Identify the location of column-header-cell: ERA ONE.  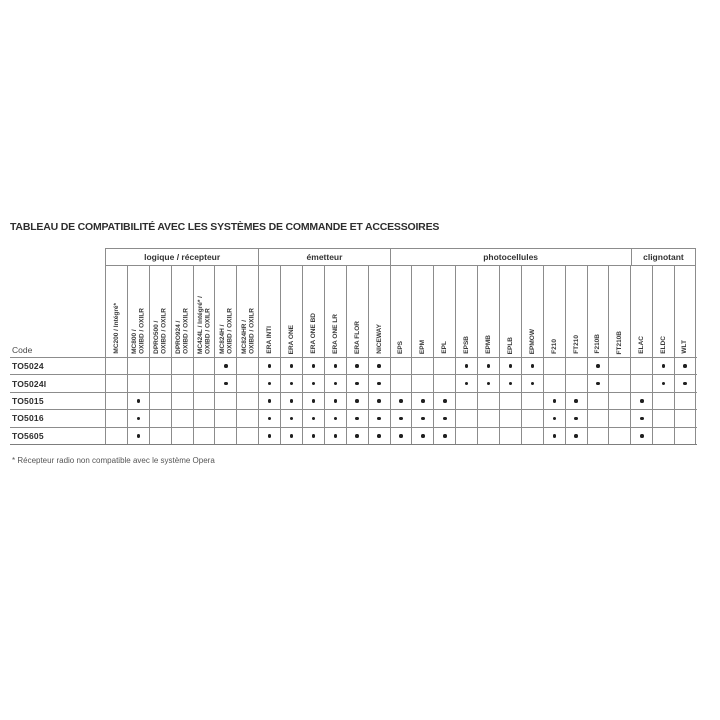
(291, 311).